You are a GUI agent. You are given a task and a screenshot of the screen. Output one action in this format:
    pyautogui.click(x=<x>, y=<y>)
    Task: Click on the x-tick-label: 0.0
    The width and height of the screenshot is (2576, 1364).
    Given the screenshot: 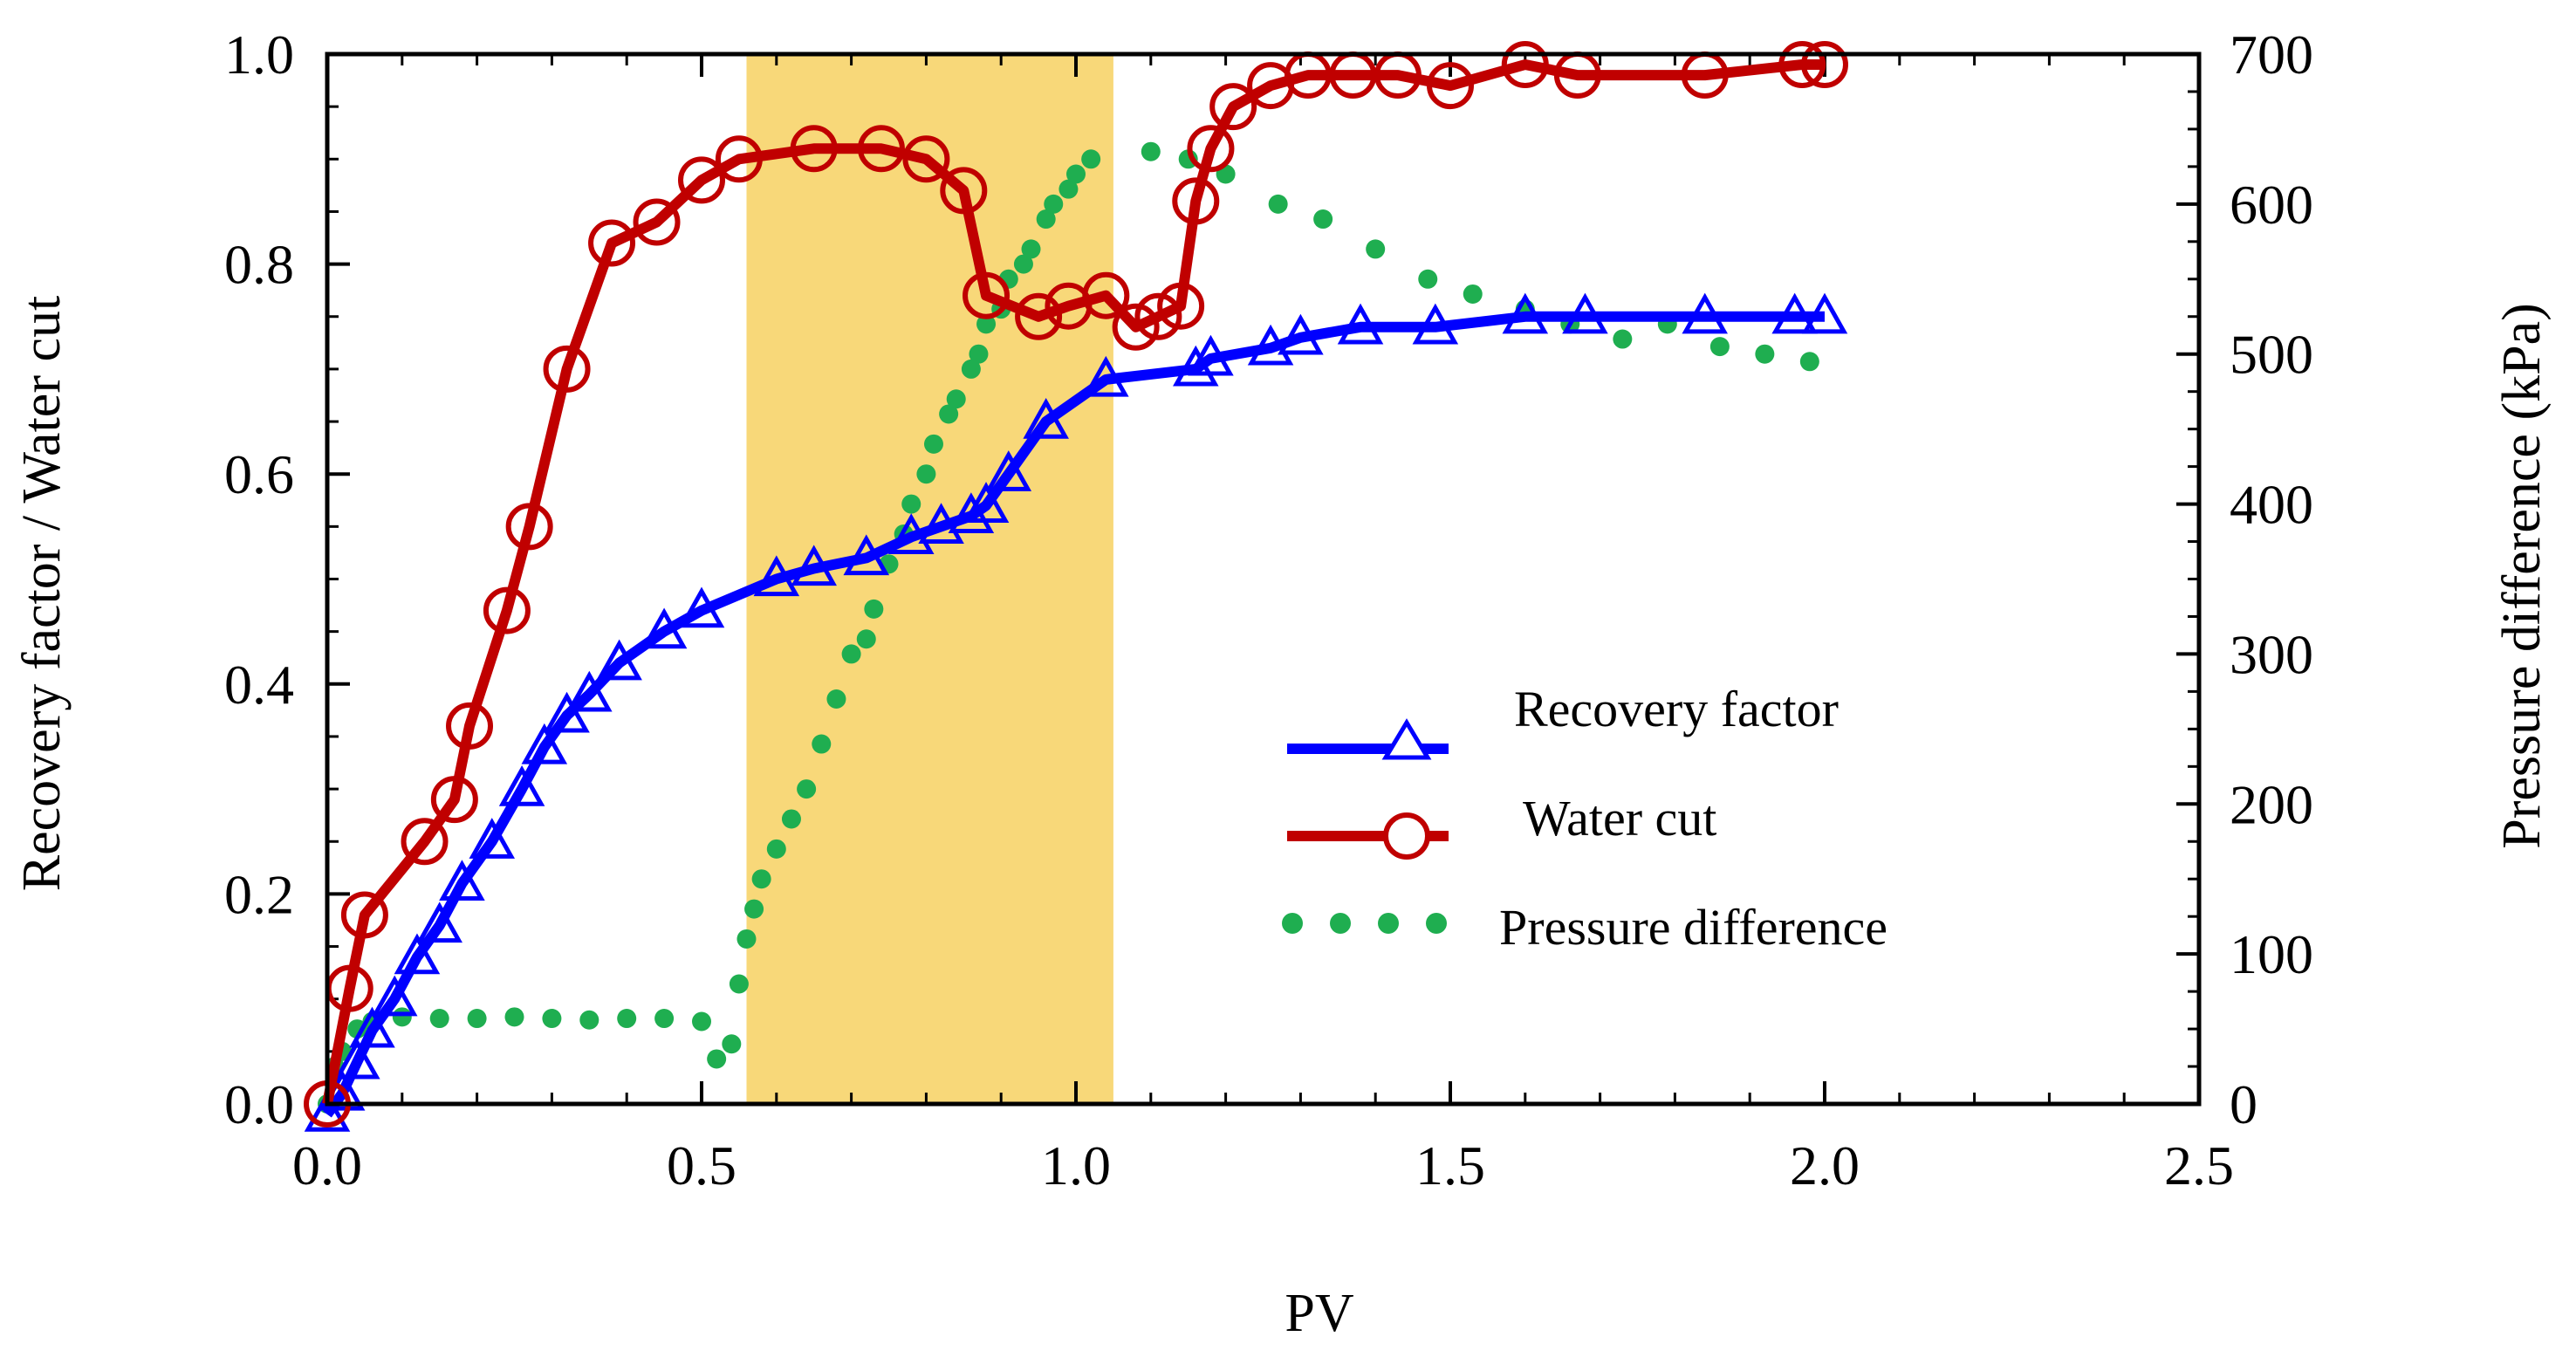 What is the action you would take?
    pyautogui.click(x=327, y=1165)
    